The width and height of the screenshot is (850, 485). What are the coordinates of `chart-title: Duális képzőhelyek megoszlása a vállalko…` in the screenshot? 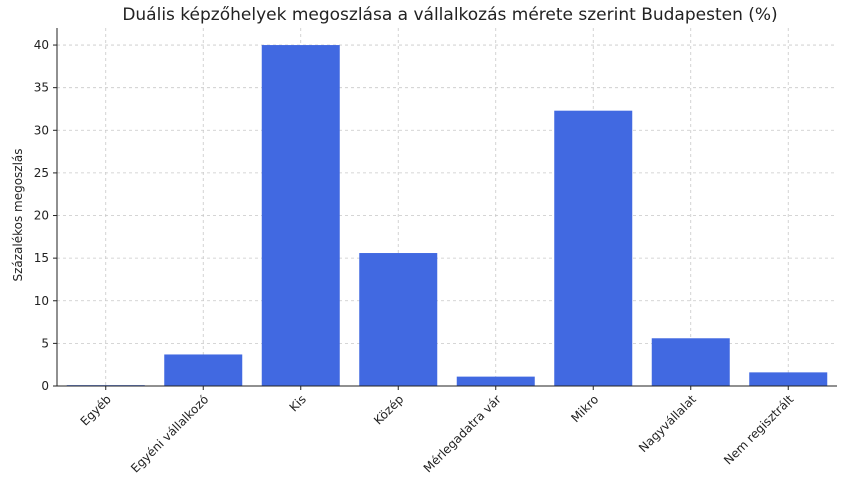 It's located at (449, 15).